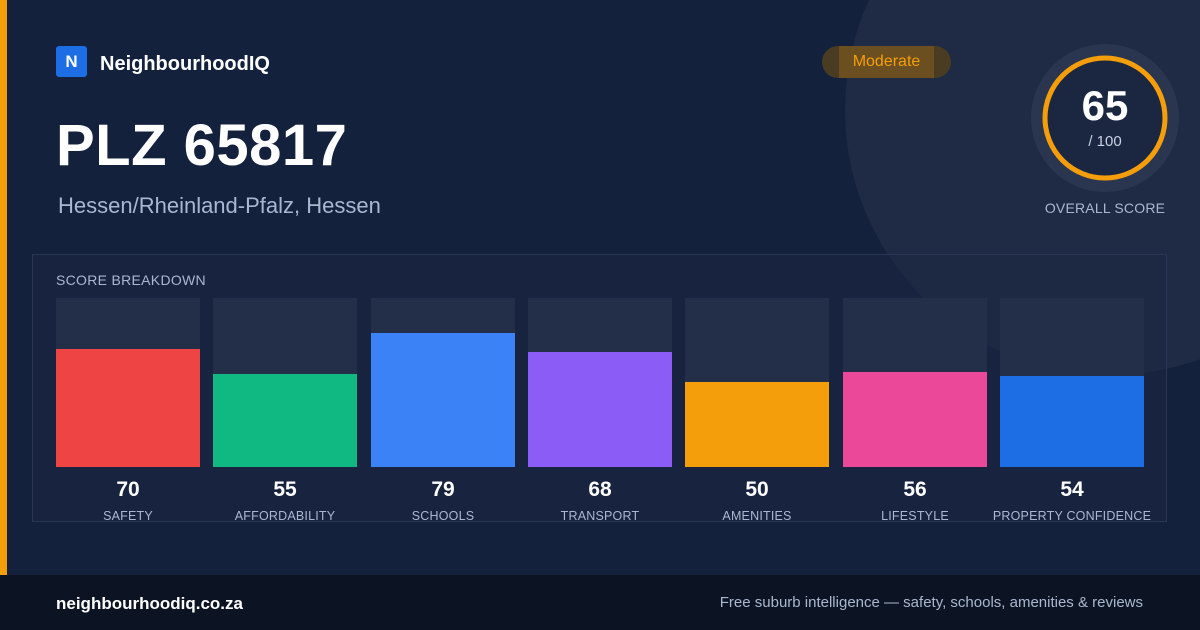 The height and width of the screenshot is (630, 1200). Describe the element at coordinates (1105, 105) in the screenshot. I see `overall-score-value: 65` at that location.